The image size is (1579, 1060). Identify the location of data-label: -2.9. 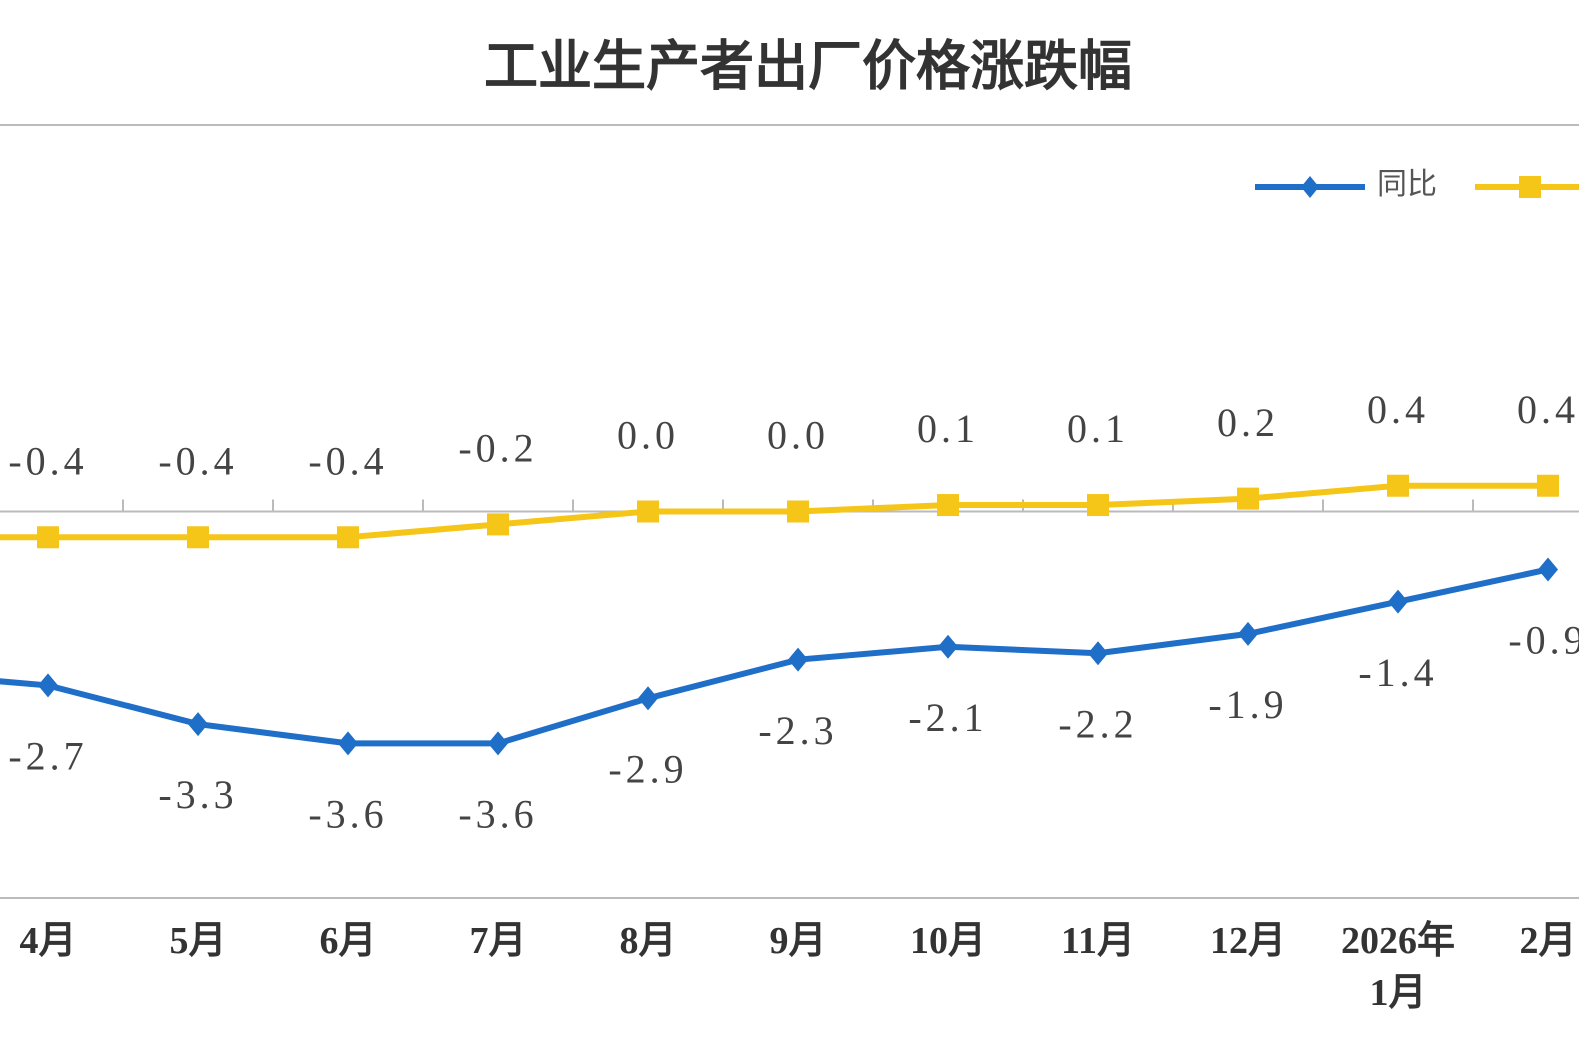
(647, 768).